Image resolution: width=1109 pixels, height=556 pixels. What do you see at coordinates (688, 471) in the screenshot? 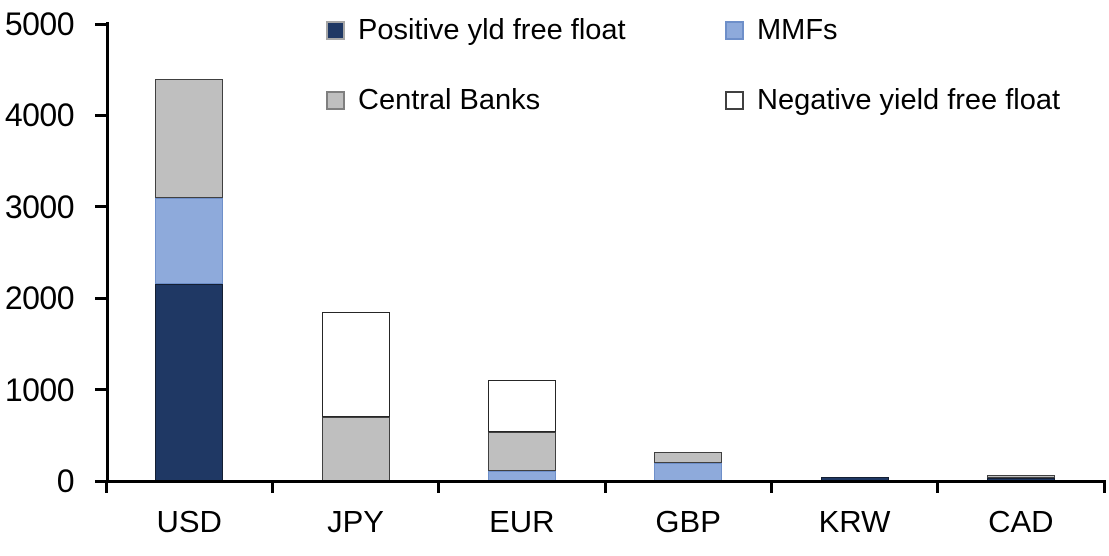
I see `bar-segment-gbp-mmfs` at bounding box center [688, 471].